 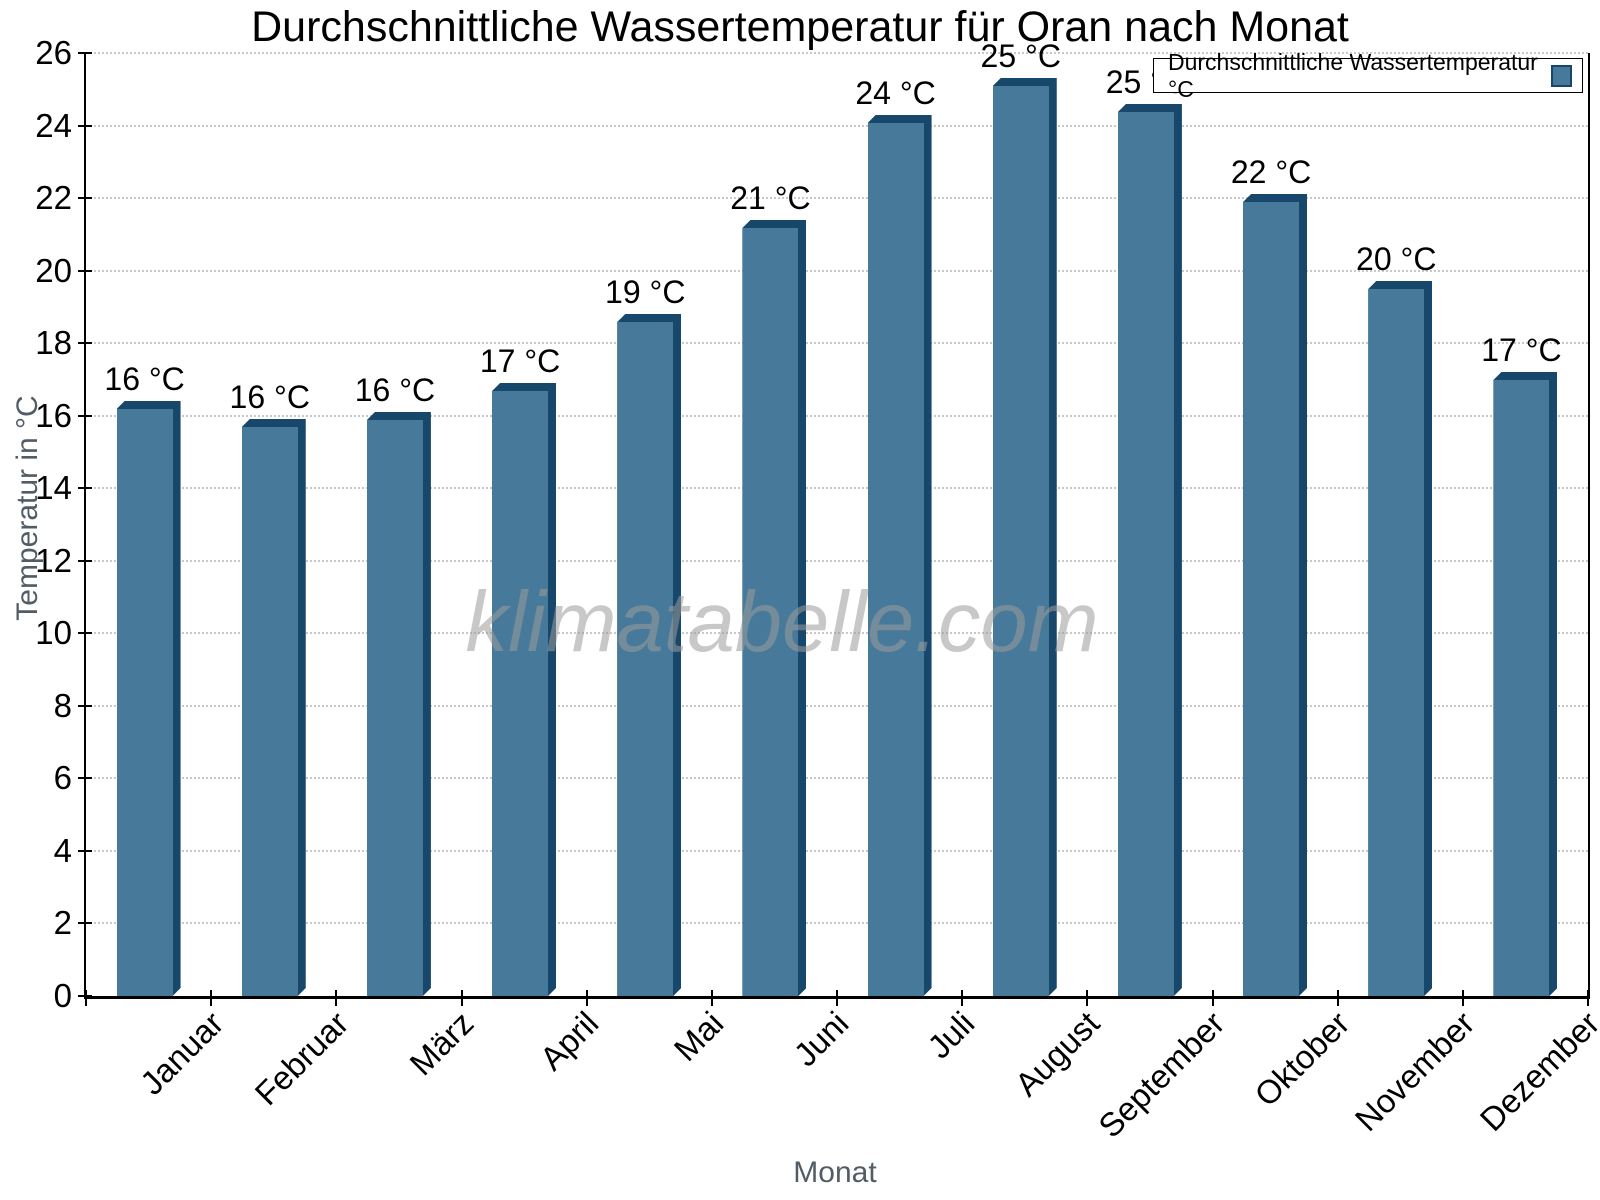 I want to click on y-tick-label: 16, so click(x=53, y=415).